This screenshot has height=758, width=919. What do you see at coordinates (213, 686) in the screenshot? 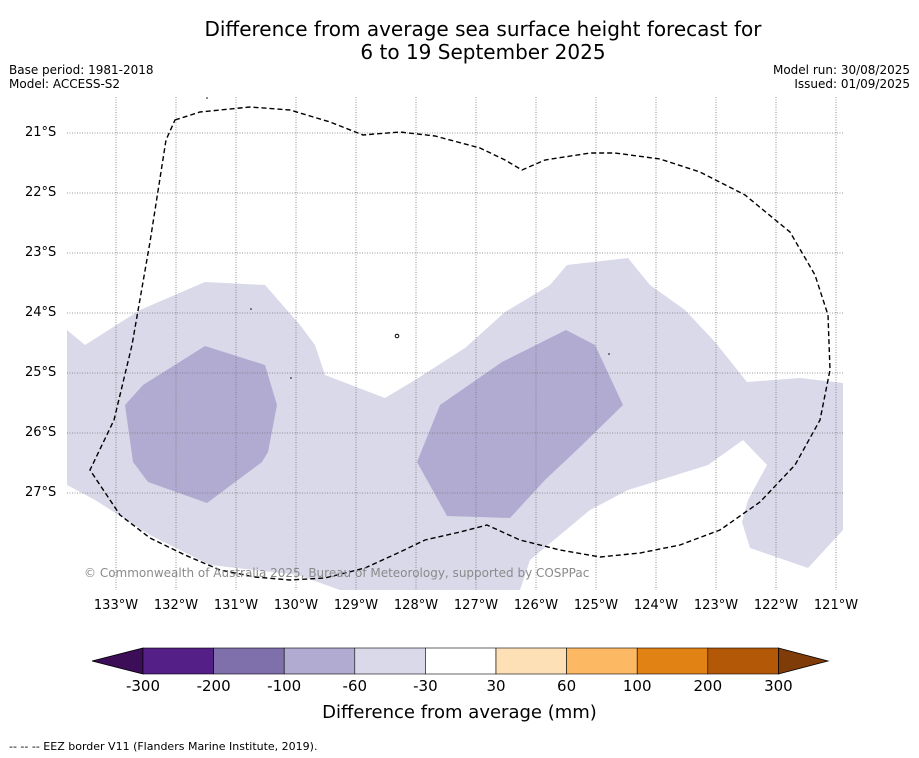
I see `colorbar-tick-label: -200` at bounding box center [213, 686].